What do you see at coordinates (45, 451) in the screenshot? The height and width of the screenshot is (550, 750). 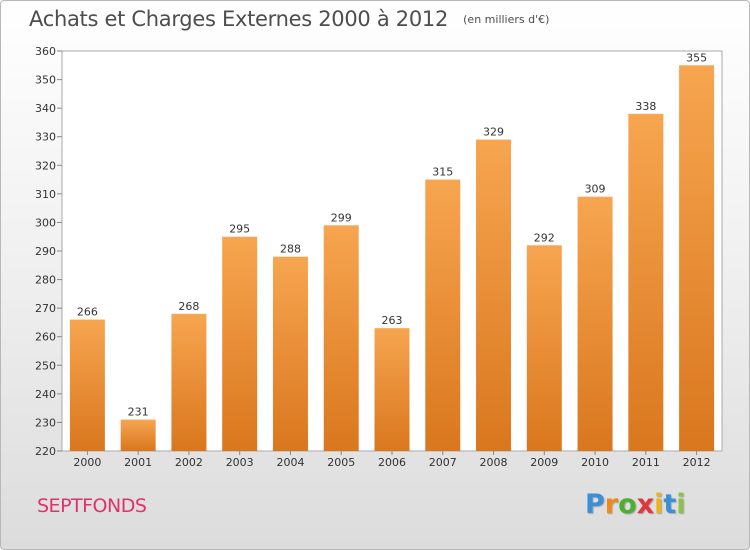 I see `y-tick-label: 220` at bounding box center [45, 451].